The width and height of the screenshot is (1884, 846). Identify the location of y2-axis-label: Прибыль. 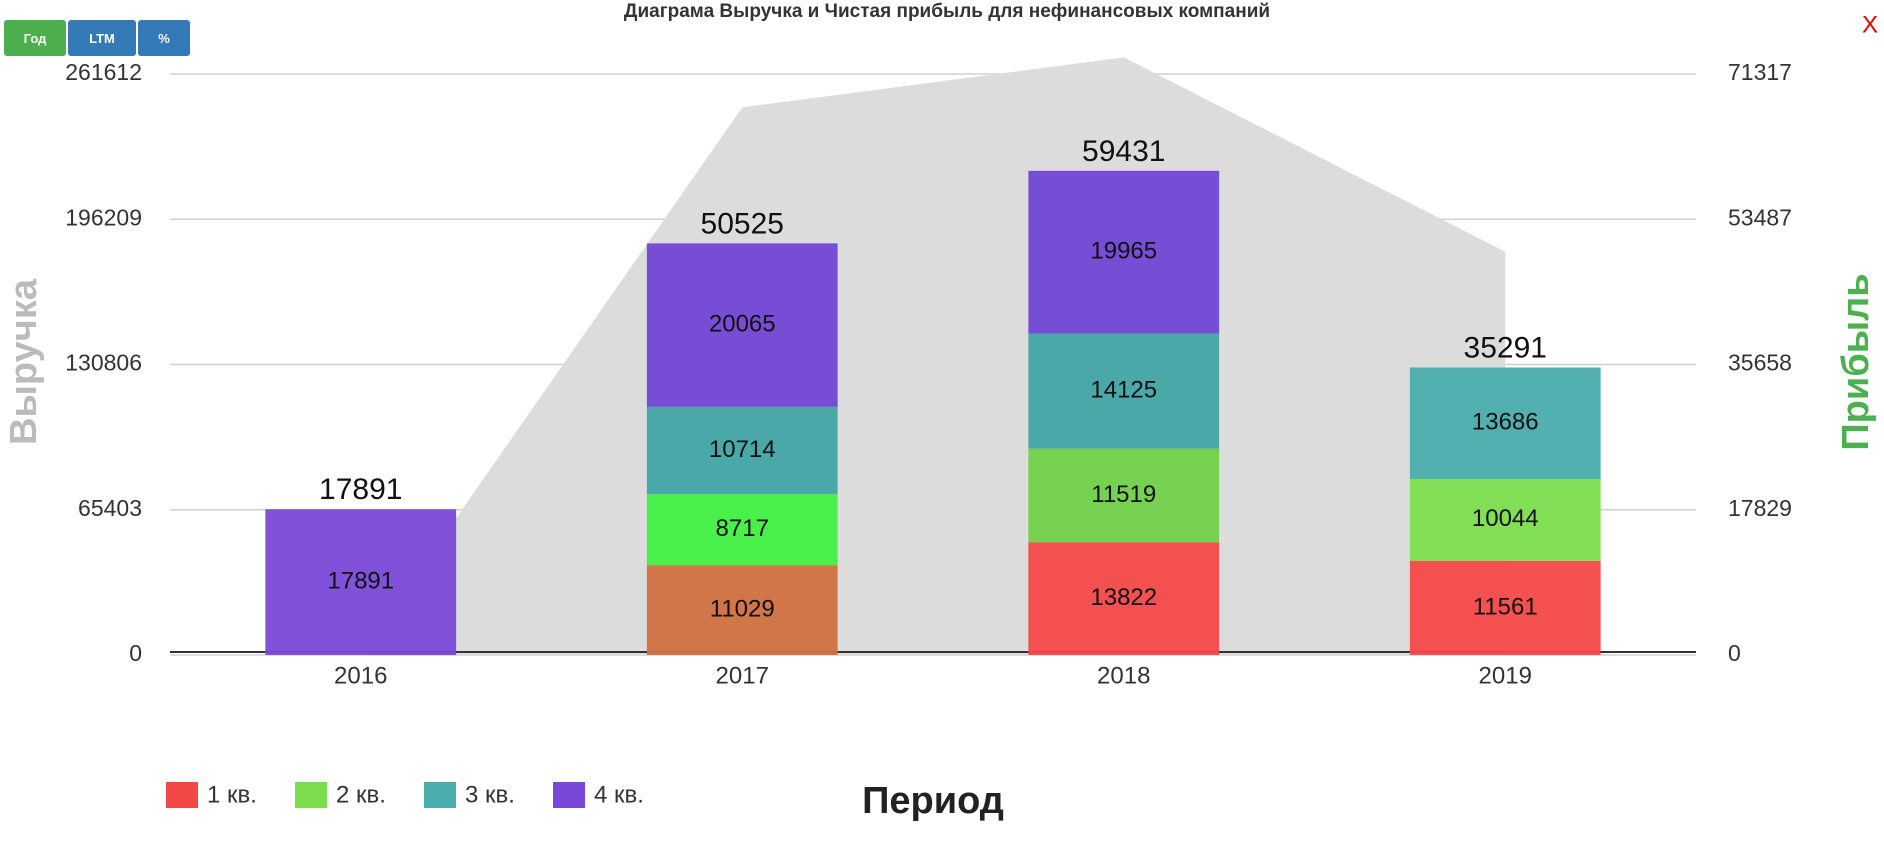
(1856, 361).